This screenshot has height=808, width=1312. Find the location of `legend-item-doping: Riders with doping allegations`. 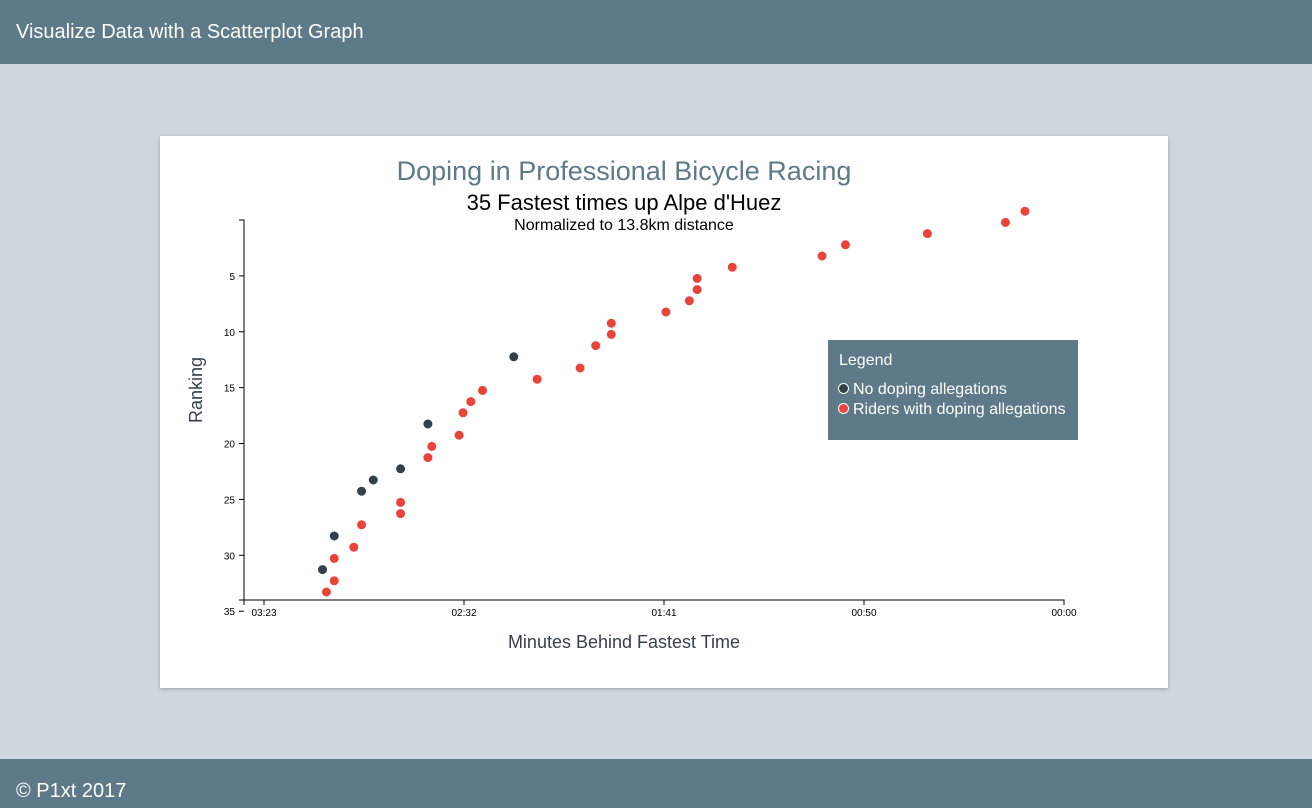

legend-item-doping: Riders with doping allegations is located at coordinates (952, 410).